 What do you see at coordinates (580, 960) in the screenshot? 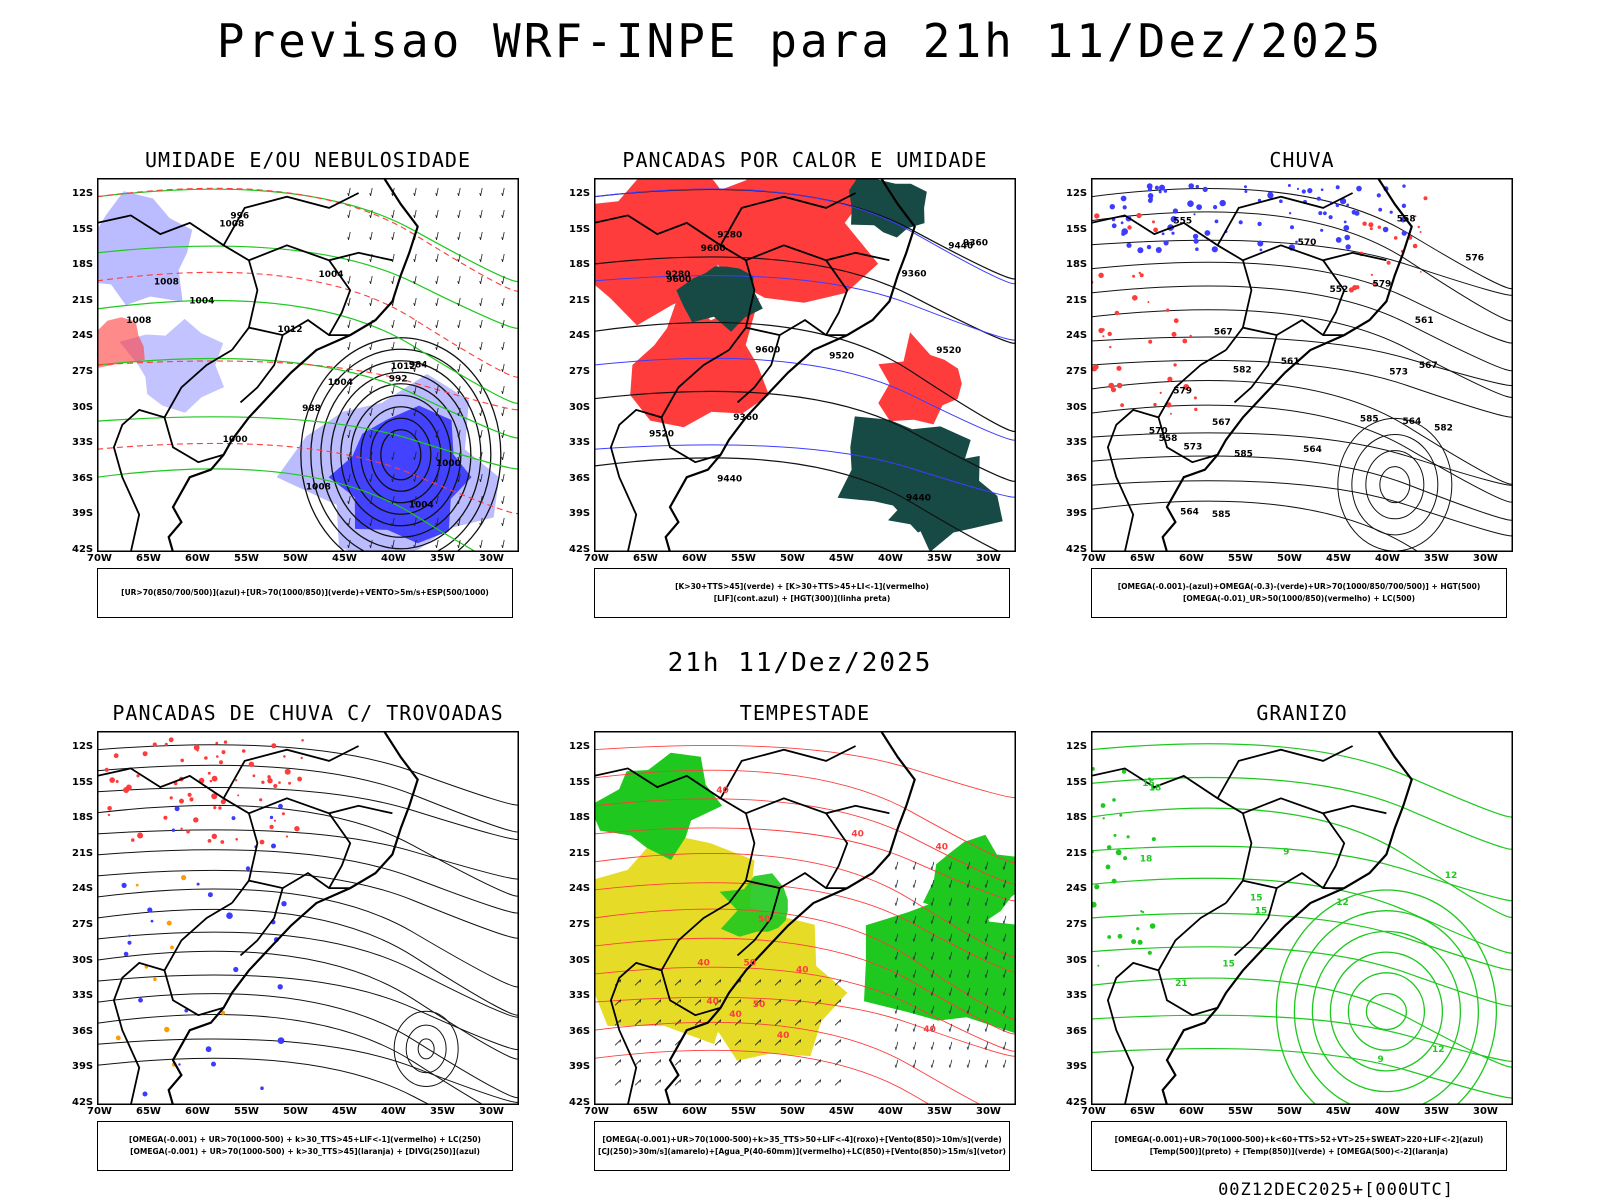
I see `lat-tick-label: 30S` at bounding box center [580, 960].